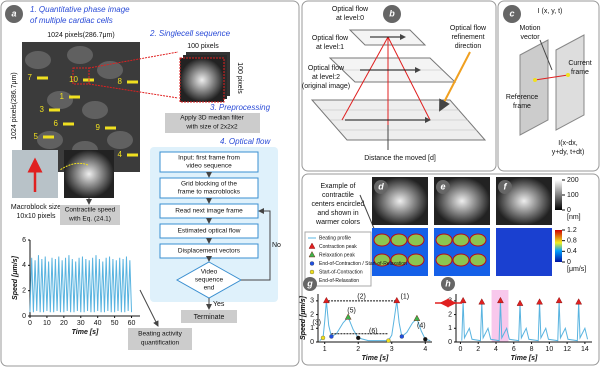 The height and width of the screenshot is (367, 601). I want to click on label: frame, so click(580, 72).